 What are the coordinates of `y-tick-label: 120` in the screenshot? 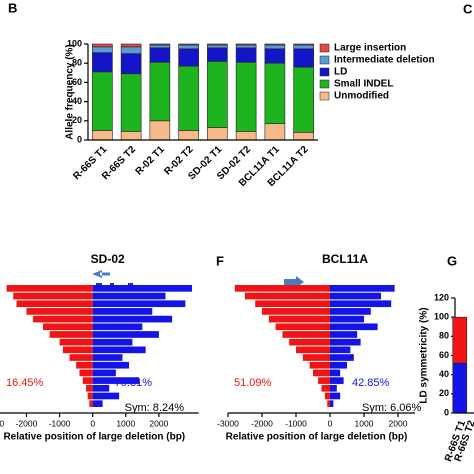 It's located at (441, 297).